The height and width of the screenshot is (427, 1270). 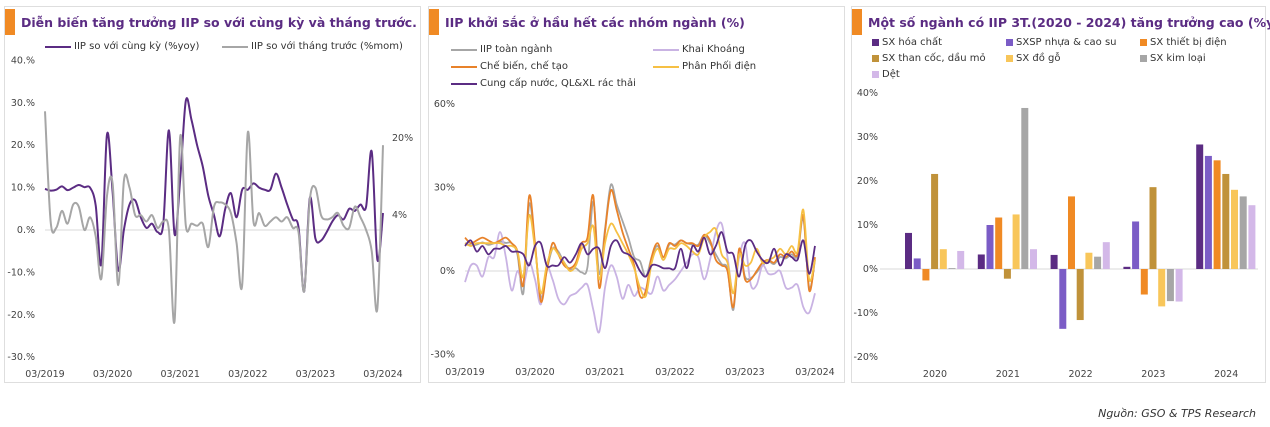 I want to click on y-tick-label: 10%, so click(x=867, y=225).